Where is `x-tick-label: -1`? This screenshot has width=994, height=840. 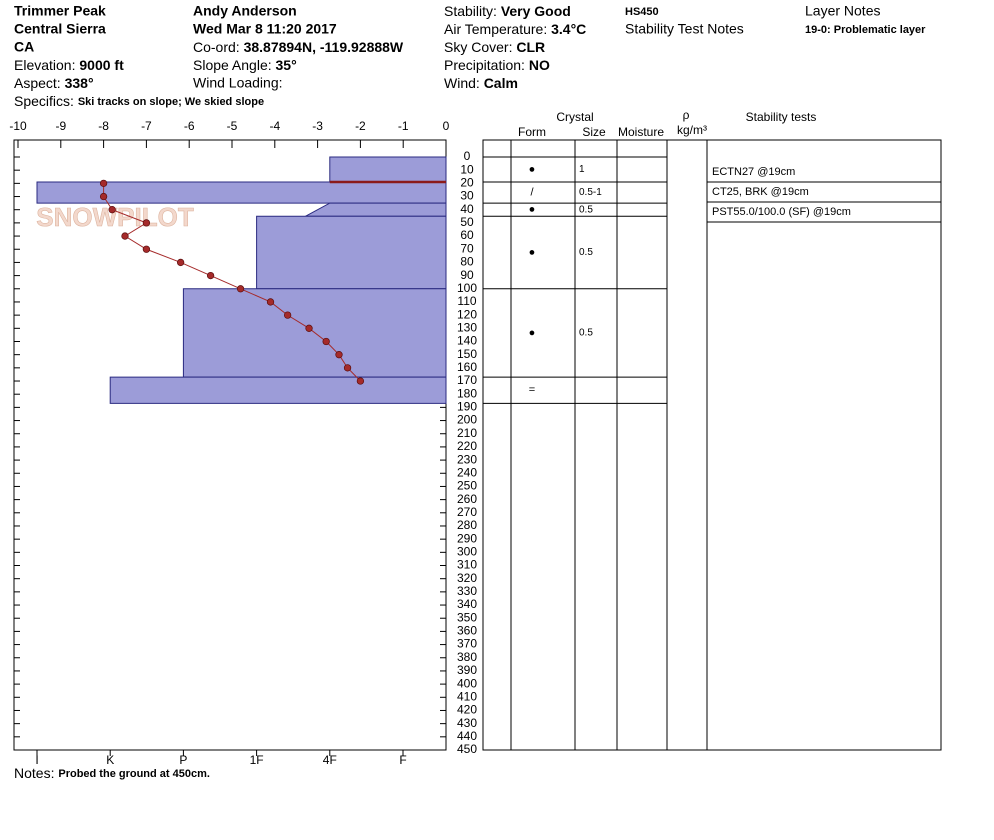
x-tick-label: -1 is located at coordinates (403, 126).